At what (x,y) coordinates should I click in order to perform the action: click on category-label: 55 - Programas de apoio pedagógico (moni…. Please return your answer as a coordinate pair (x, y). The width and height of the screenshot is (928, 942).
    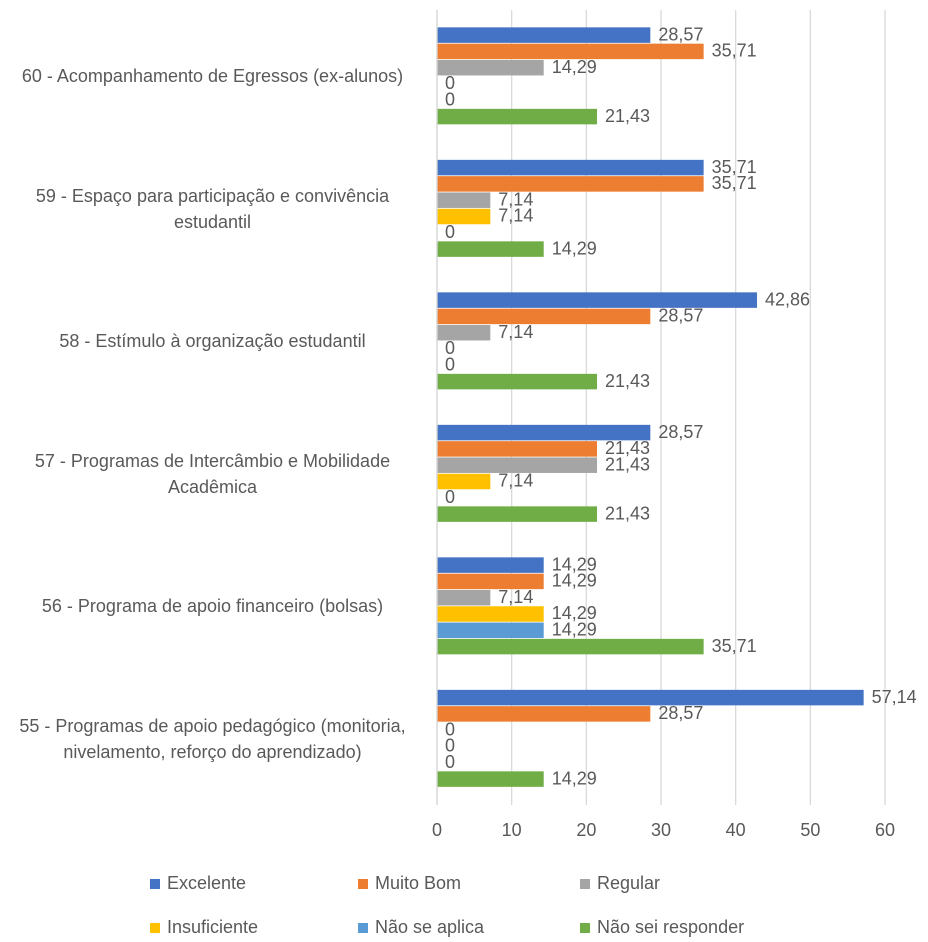
    Looking at the image, I should click on (212, 738).